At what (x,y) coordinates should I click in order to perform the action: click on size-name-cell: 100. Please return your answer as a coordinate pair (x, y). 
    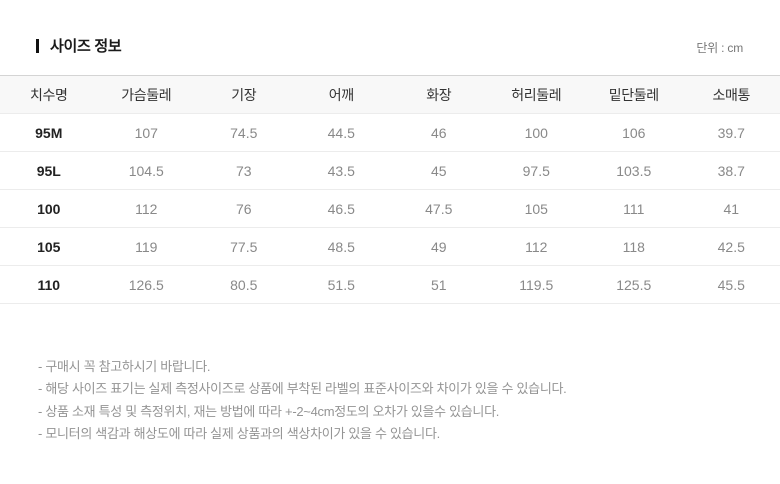
    Looking at the image, I should click on (49, 208).